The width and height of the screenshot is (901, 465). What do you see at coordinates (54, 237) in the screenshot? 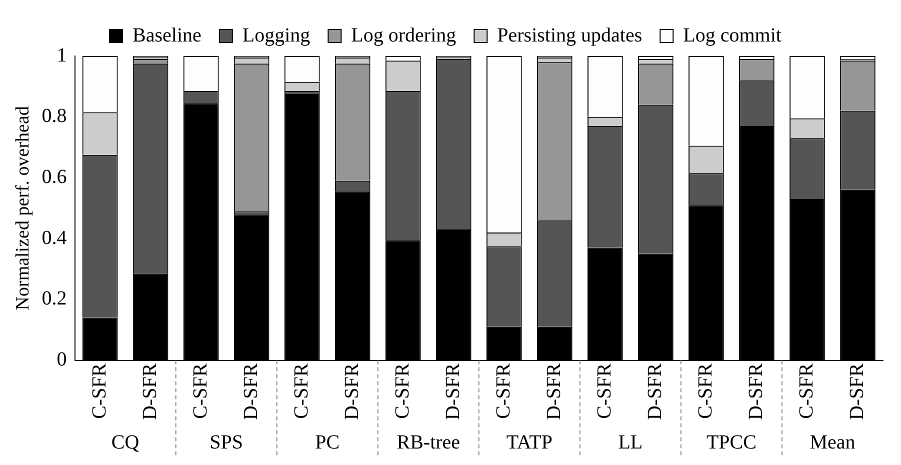
I see `y-tick-label: 0.4` at bounding box center [54, 237].